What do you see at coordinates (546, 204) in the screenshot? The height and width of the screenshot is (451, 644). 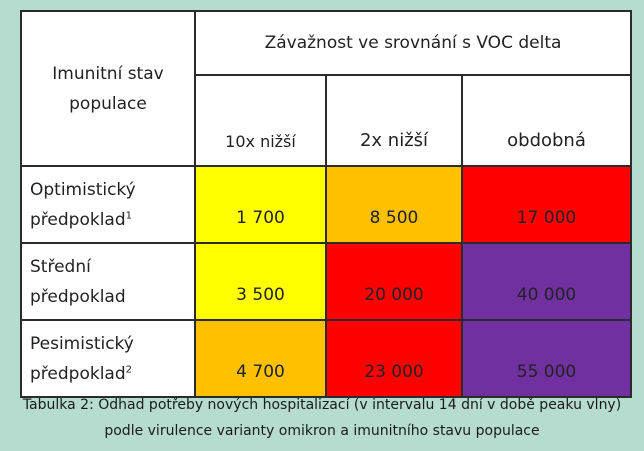 I see `value-cell: 17 000` at bounding box center [546, 204].